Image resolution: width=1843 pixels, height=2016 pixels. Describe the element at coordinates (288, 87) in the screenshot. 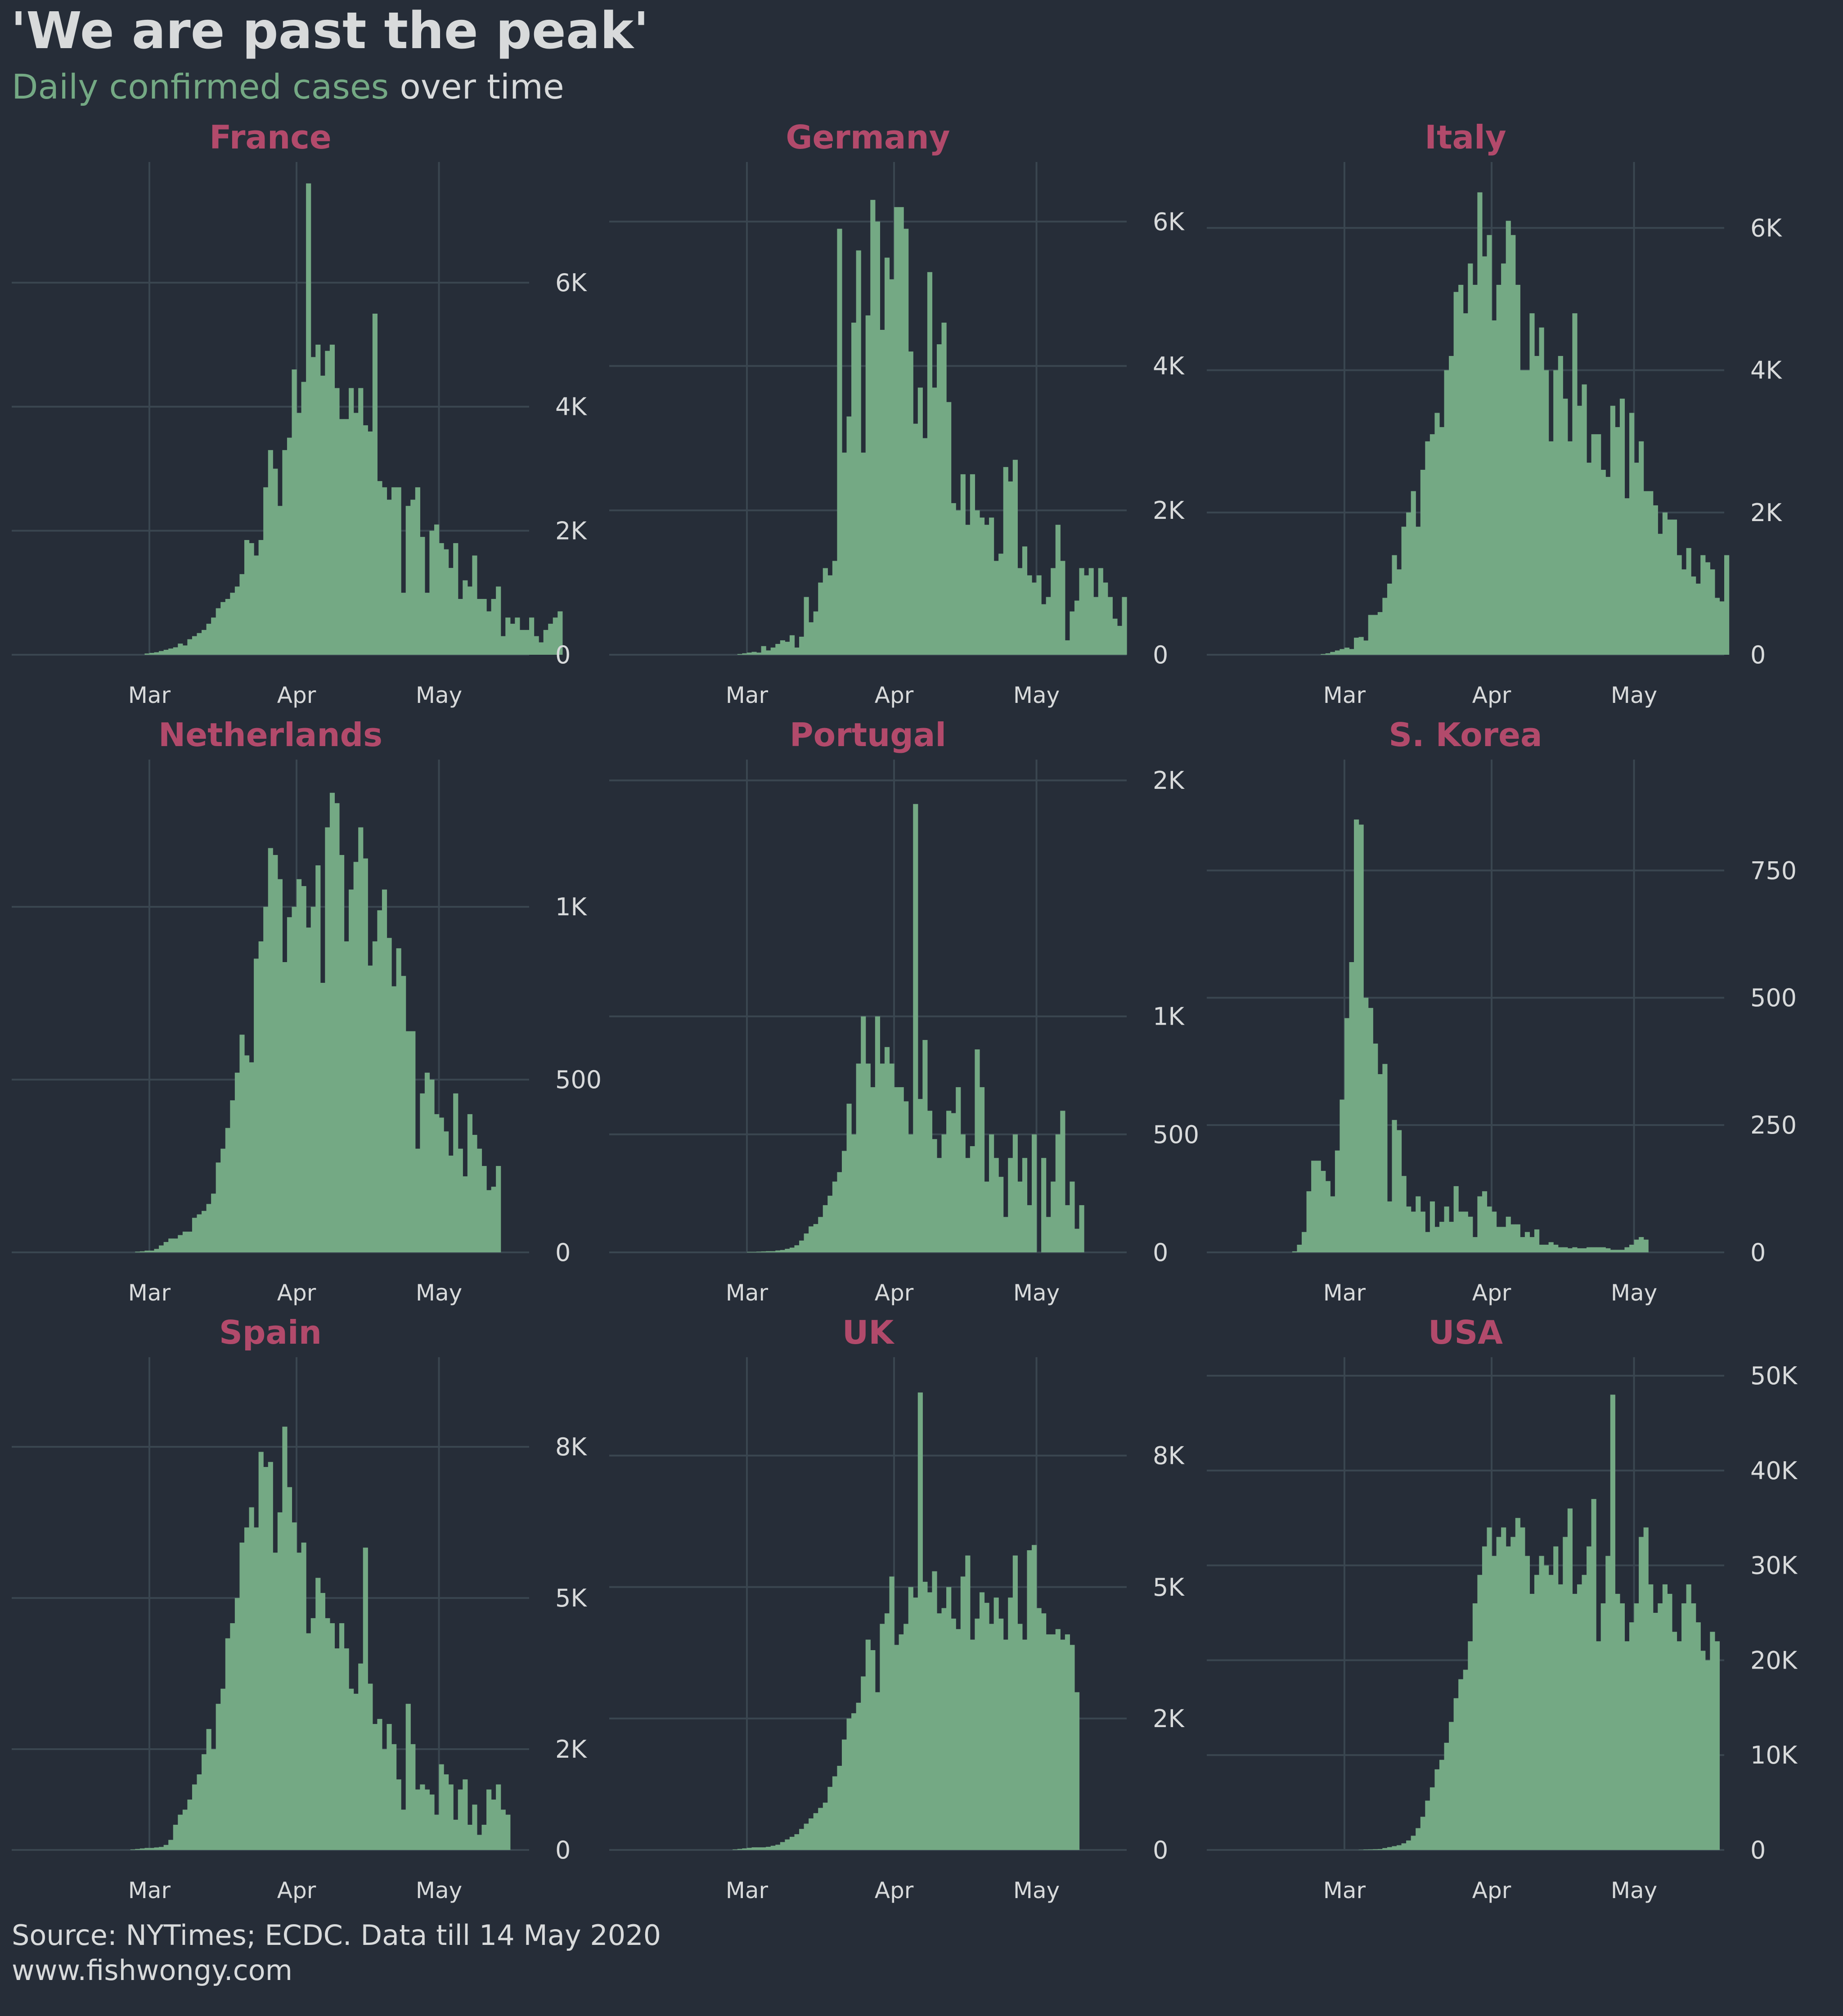

I see `chart-subtitle: Daily confirmed cases over time` at that location.